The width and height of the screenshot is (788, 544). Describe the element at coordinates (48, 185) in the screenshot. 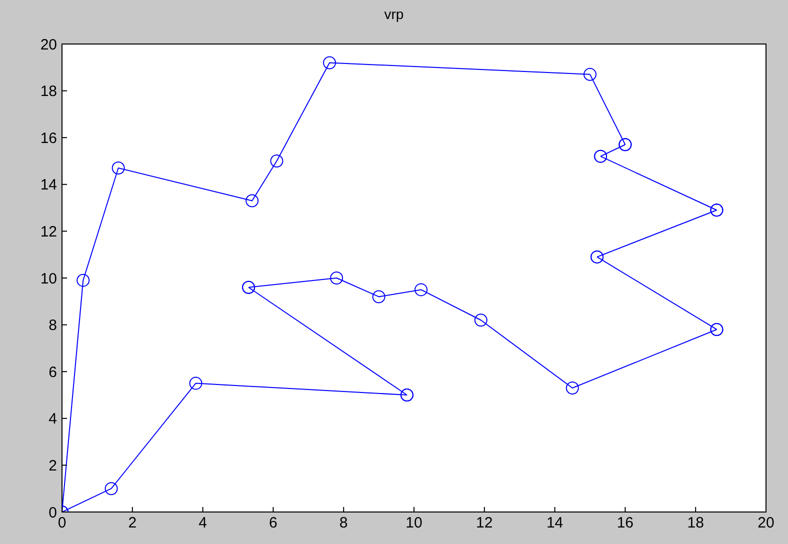

I see `y-tick-label: 14` at that location.